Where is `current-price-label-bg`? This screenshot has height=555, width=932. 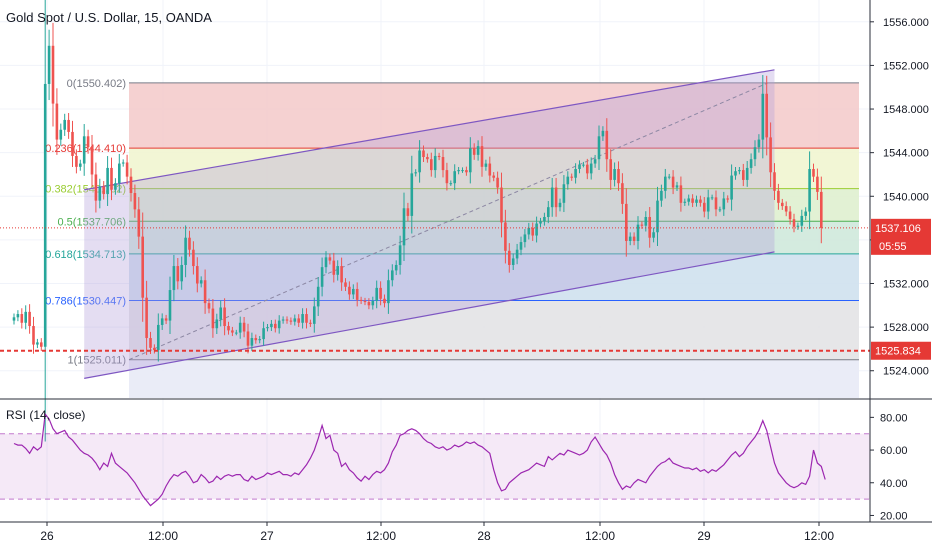
current-price-label-bg is located at coordinates (901, 236).